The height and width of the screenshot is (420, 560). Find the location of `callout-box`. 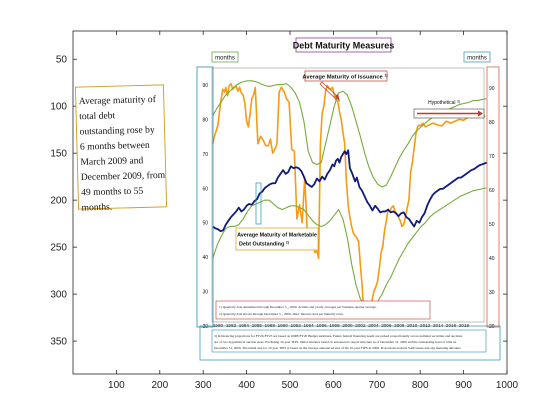

callout-box is located at coordinates (121, 147).